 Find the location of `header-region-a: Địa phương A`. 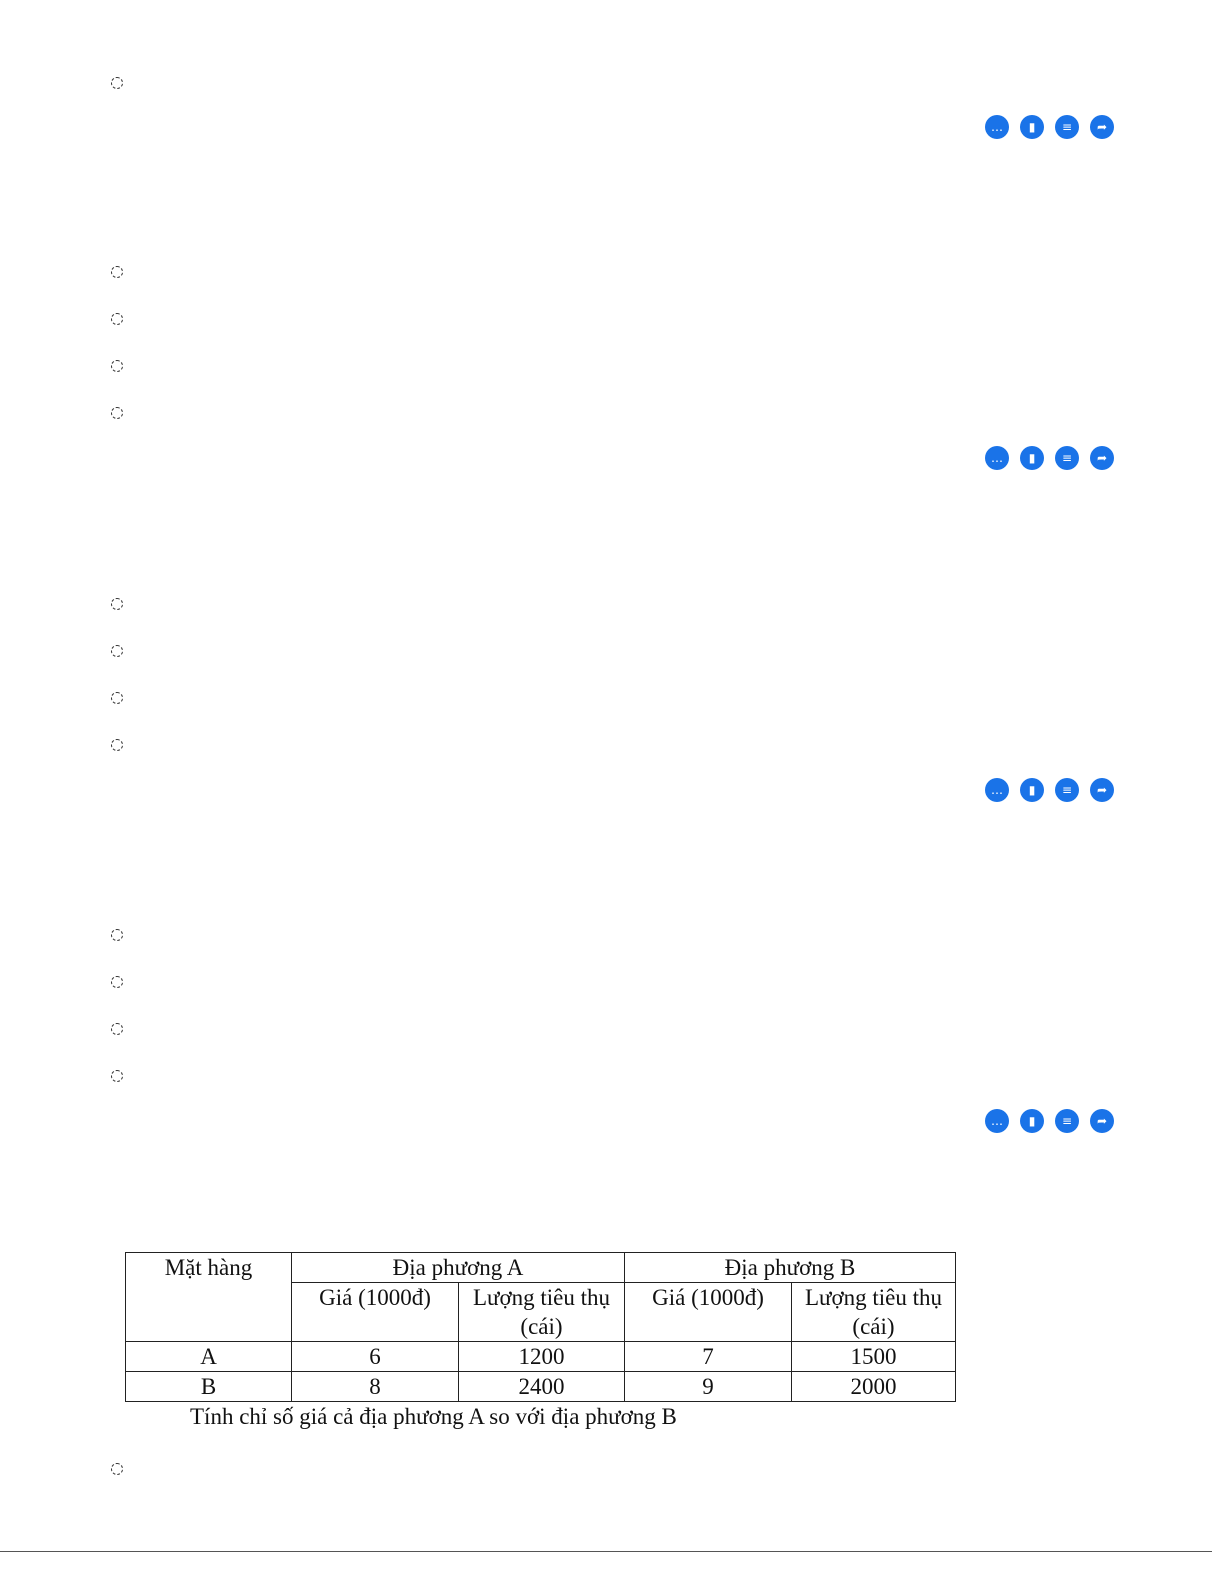

header-region-a: Địa phương A is located at coordinates (458, 1267).